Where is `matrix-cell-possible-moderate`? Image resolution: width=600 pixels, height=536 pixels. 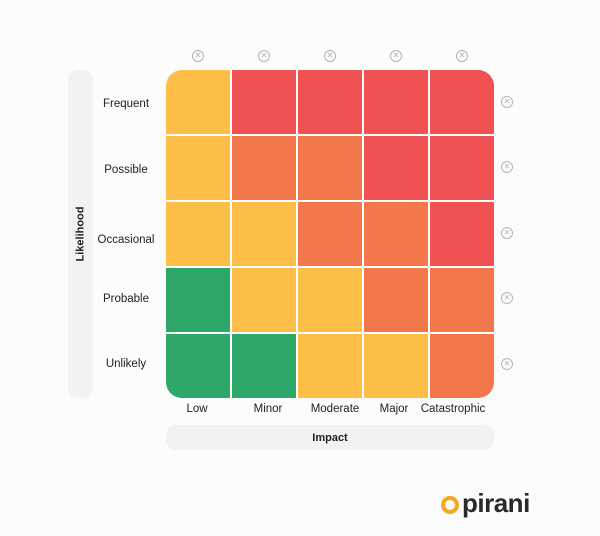 matrix-cell-possible-moderate is located at coordinates (330, 168).